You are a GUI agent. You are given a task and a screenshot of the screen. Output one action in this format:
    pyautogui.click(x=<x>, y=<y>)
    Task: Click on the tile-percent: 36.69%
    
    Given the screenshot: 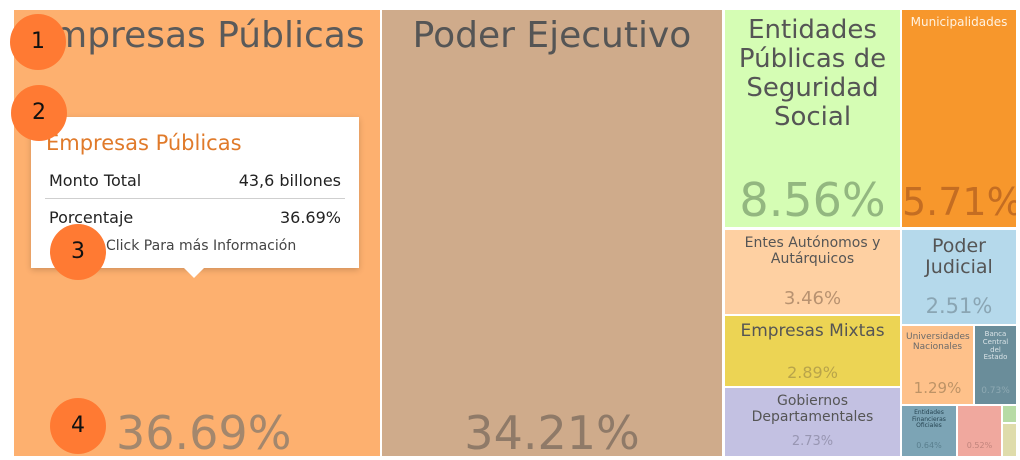 What is the action you would take?
    pyautogui.click(x=204, y=431)
    